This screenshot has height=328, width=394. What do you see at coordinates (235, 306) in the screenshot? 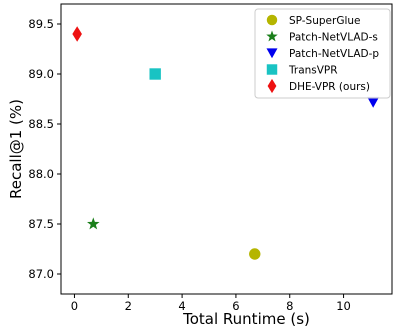
I see `x-tick-label: 6` at bounding box center [235, 306].